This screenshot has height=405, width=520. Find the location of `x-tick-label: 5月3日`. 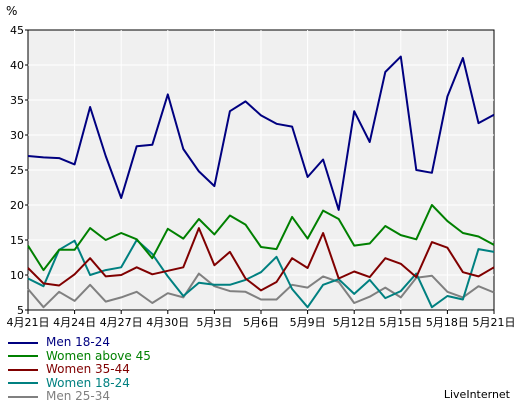

x-tick-label: 5月3日 is located at coordinates (214, 322).